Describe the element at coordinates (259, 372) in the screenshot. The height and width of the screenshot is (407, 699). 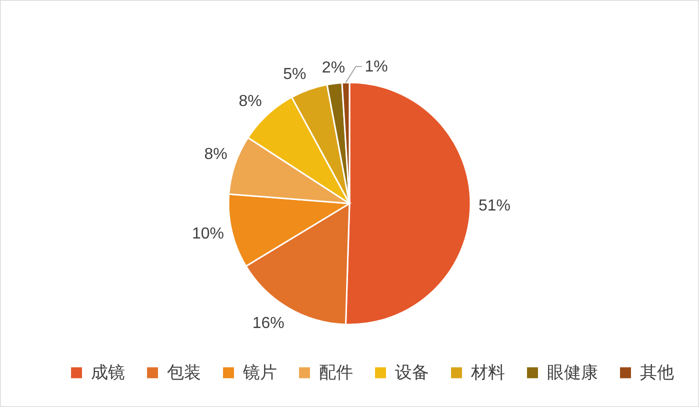
I see `legend-label: 镜片` at that location.